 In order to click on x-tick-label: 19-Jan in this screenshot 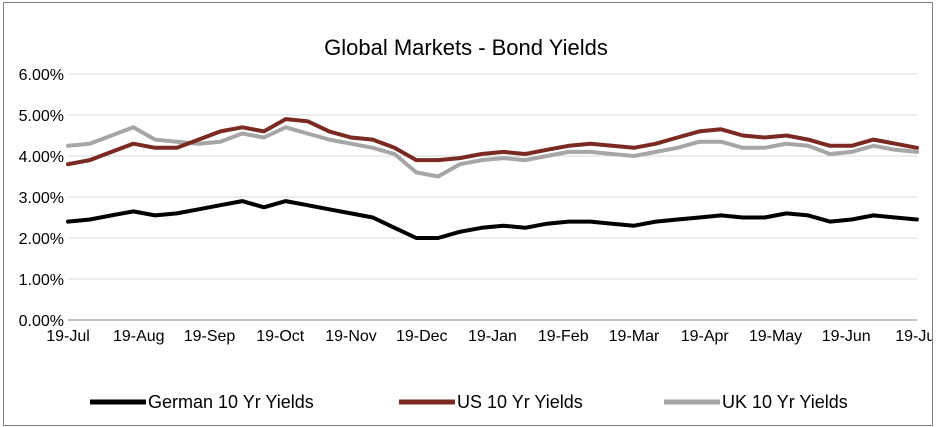, I will do `click(492, 336)`.